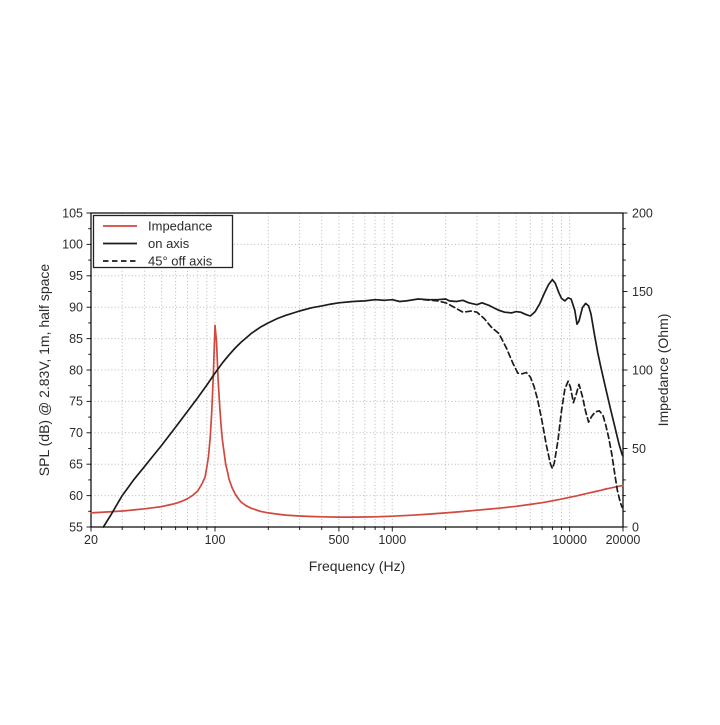 This screenshot has height=725, width=720. I want to click on y-right-axis-title: Impedance (Ohm), so click(663, 370).